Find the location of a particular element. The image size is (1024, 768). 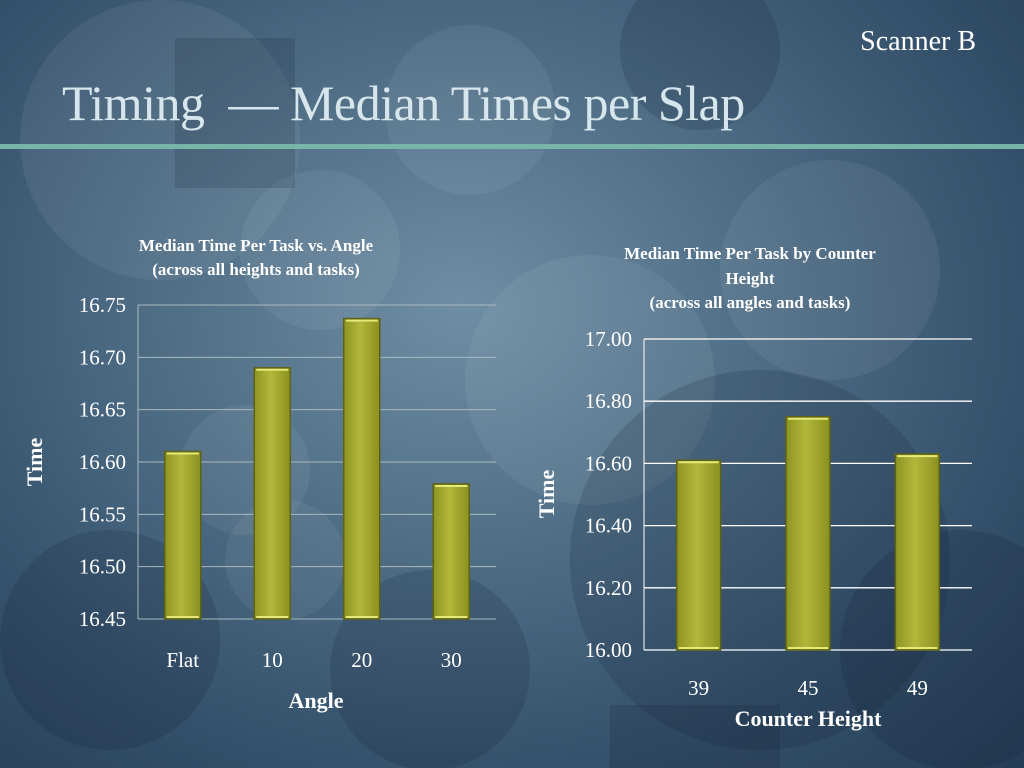

x-tick-label: 30 is located at coordinates (451, 660).